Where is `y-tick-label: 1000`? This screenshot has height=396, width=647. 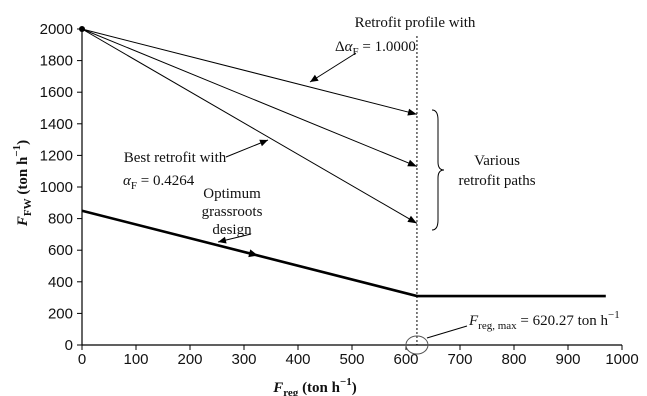
y-tick-label: 1000 is located at coordinates (56, 187).